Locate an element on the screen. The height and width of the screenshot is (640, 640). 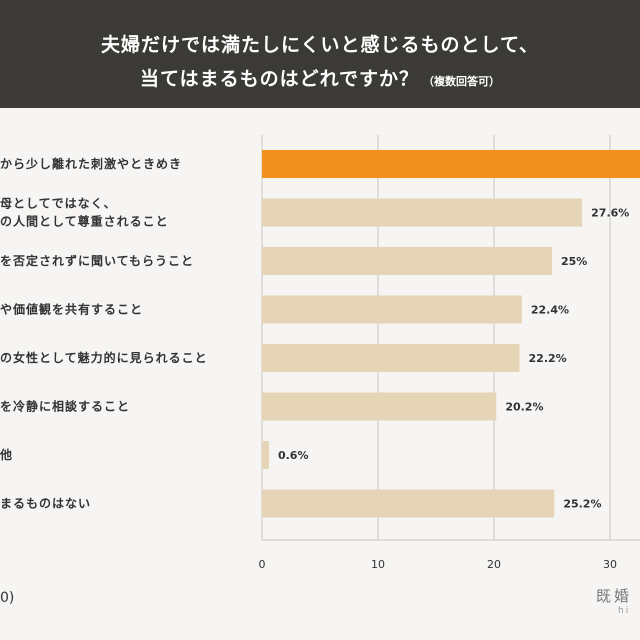
category-label-5-0: を冷静に相談すること is located at coordinates (65, 406).